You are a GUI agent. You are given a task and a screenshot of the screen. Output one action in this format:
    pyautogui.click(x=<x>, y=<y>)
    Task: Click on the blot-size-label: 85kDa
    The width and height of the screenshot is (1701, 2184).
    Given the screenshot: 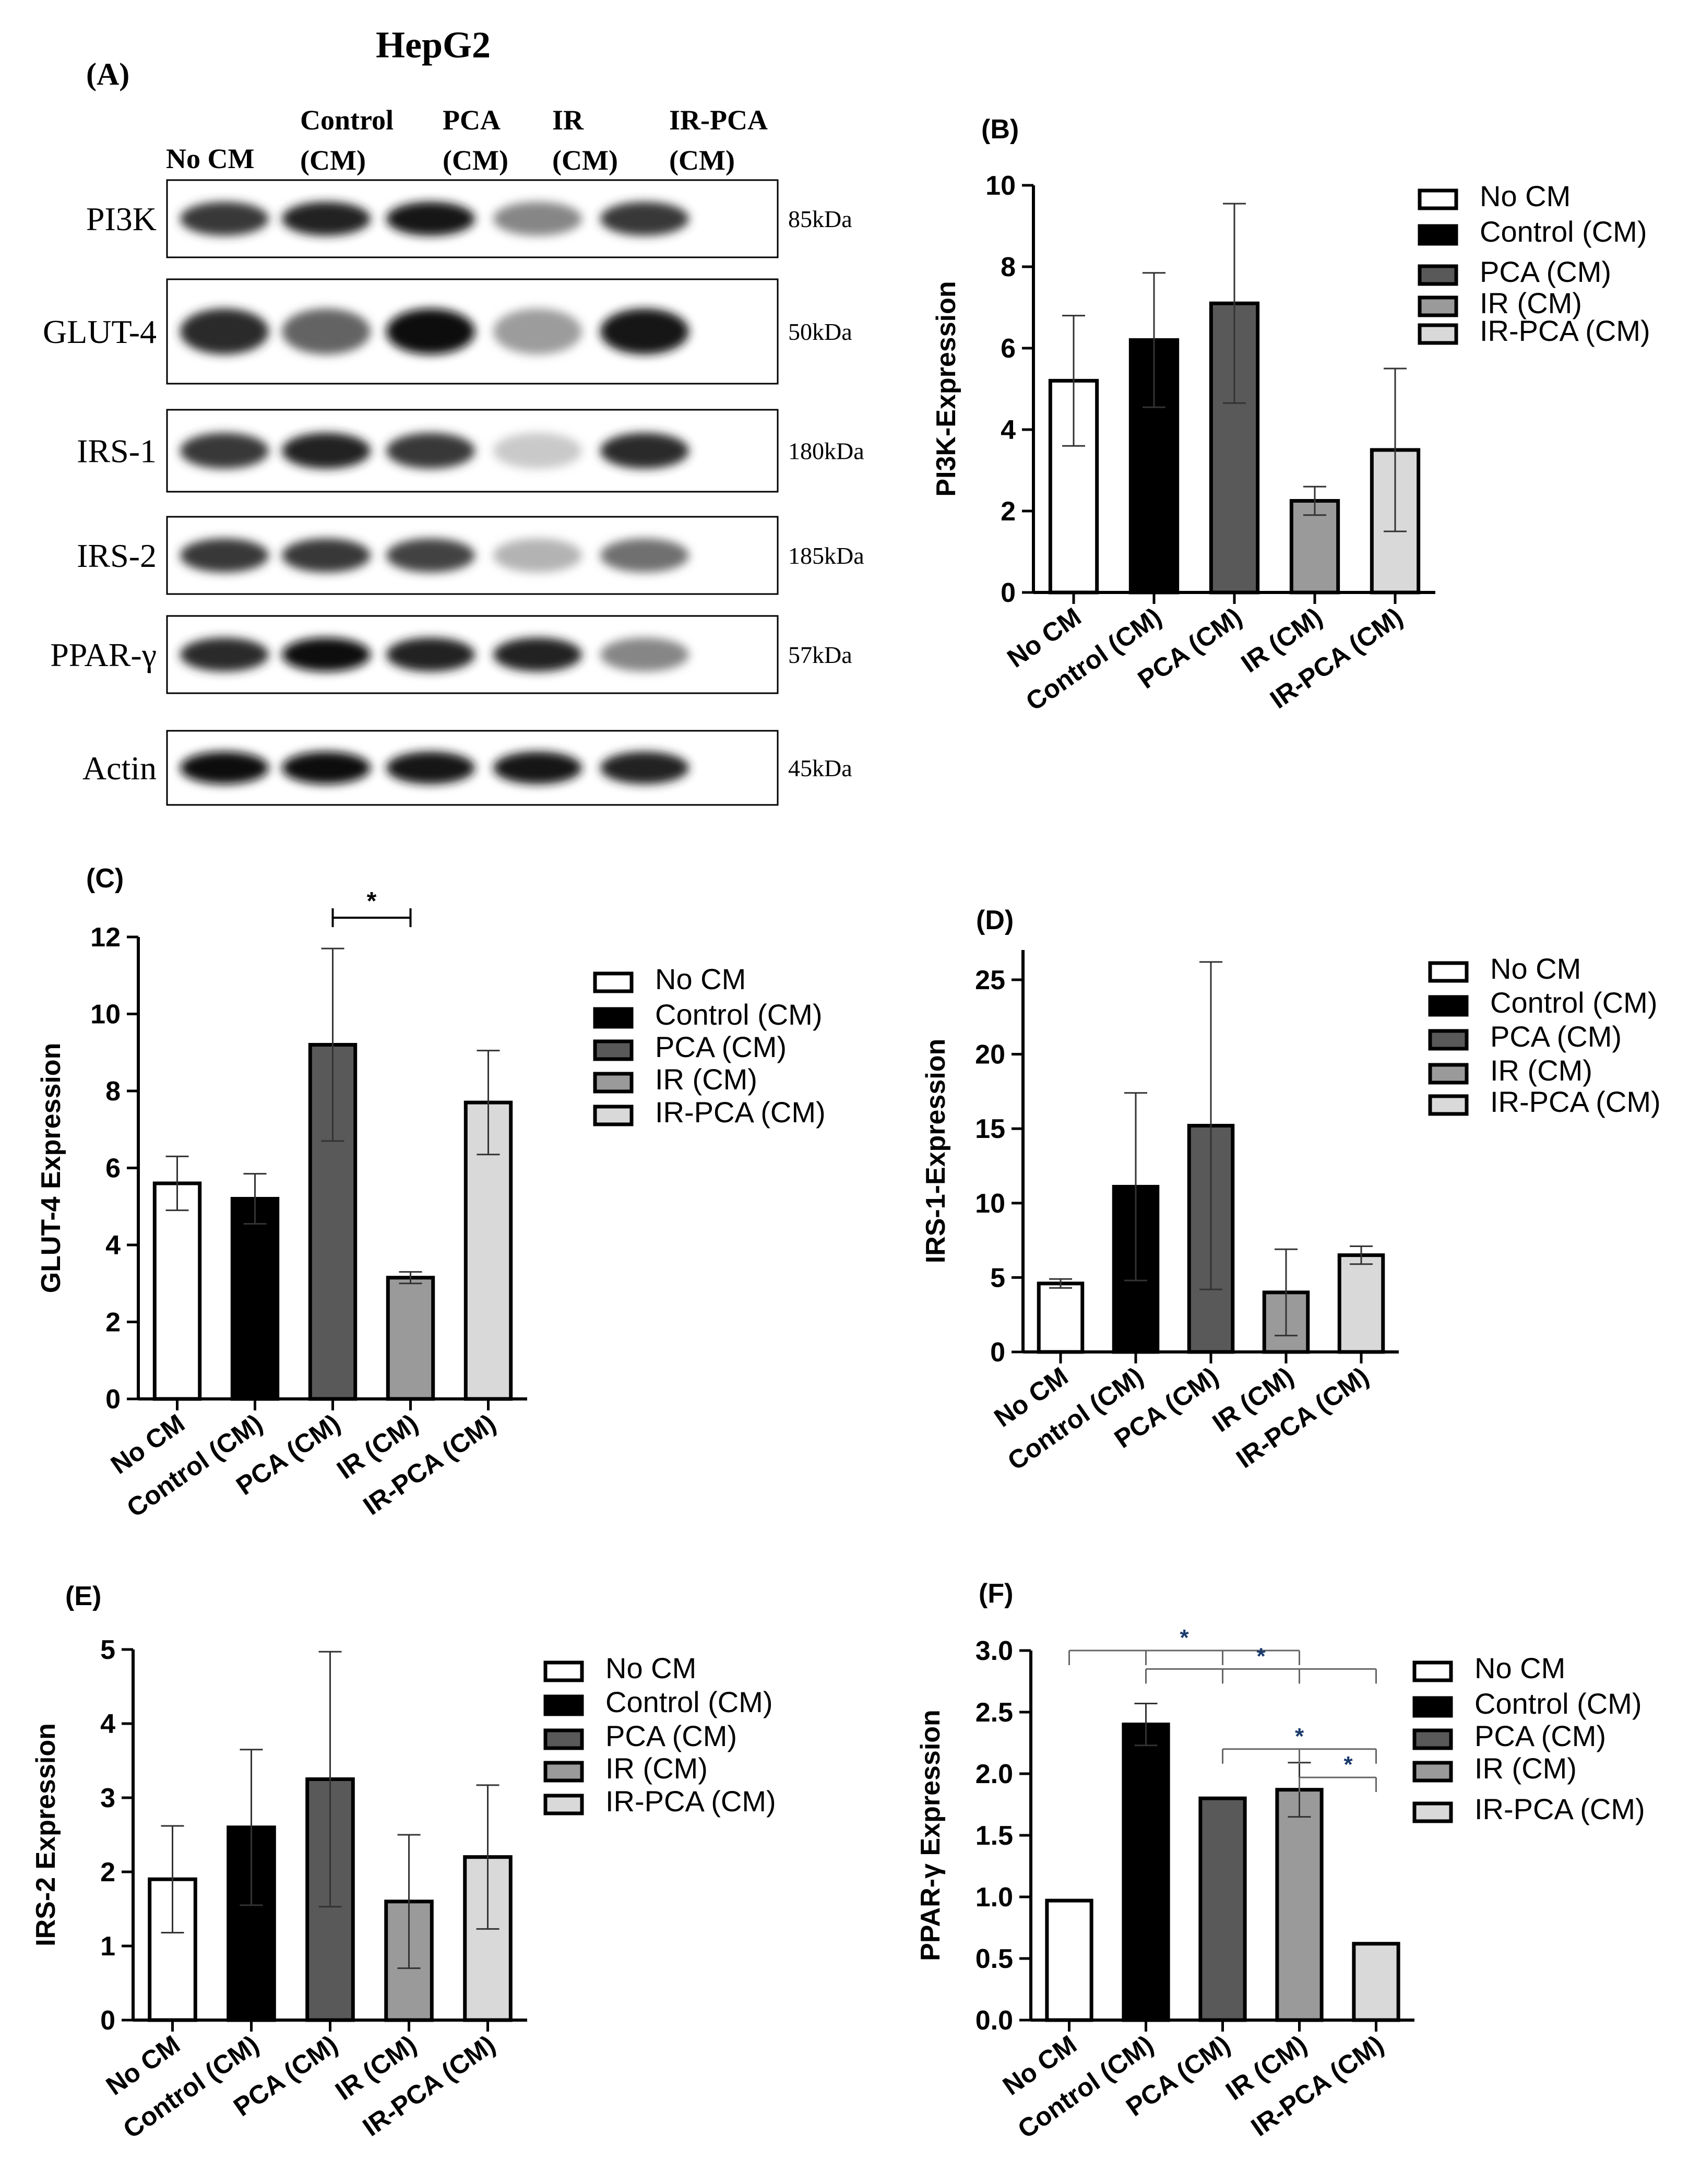 What is the action you would take?
    pyautogui.click(x=820, y=219)
    